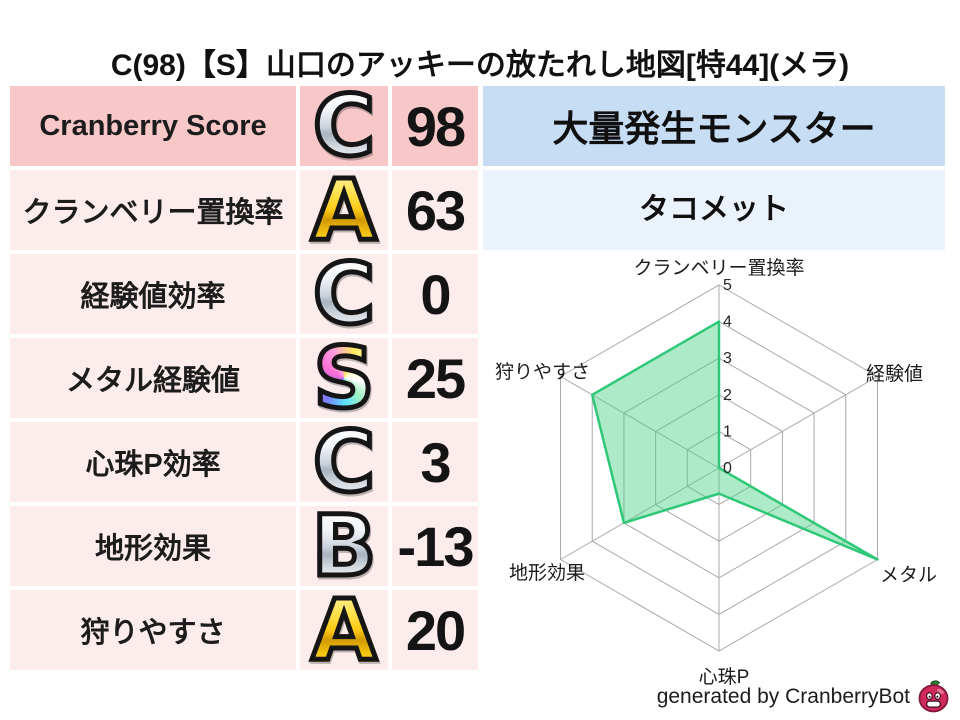 This screenshot has width=960, height=720. What do you see at coordinates (435, 126) in the screenshot?
I see `stat-value: 98` at bounding box center [435, 126].